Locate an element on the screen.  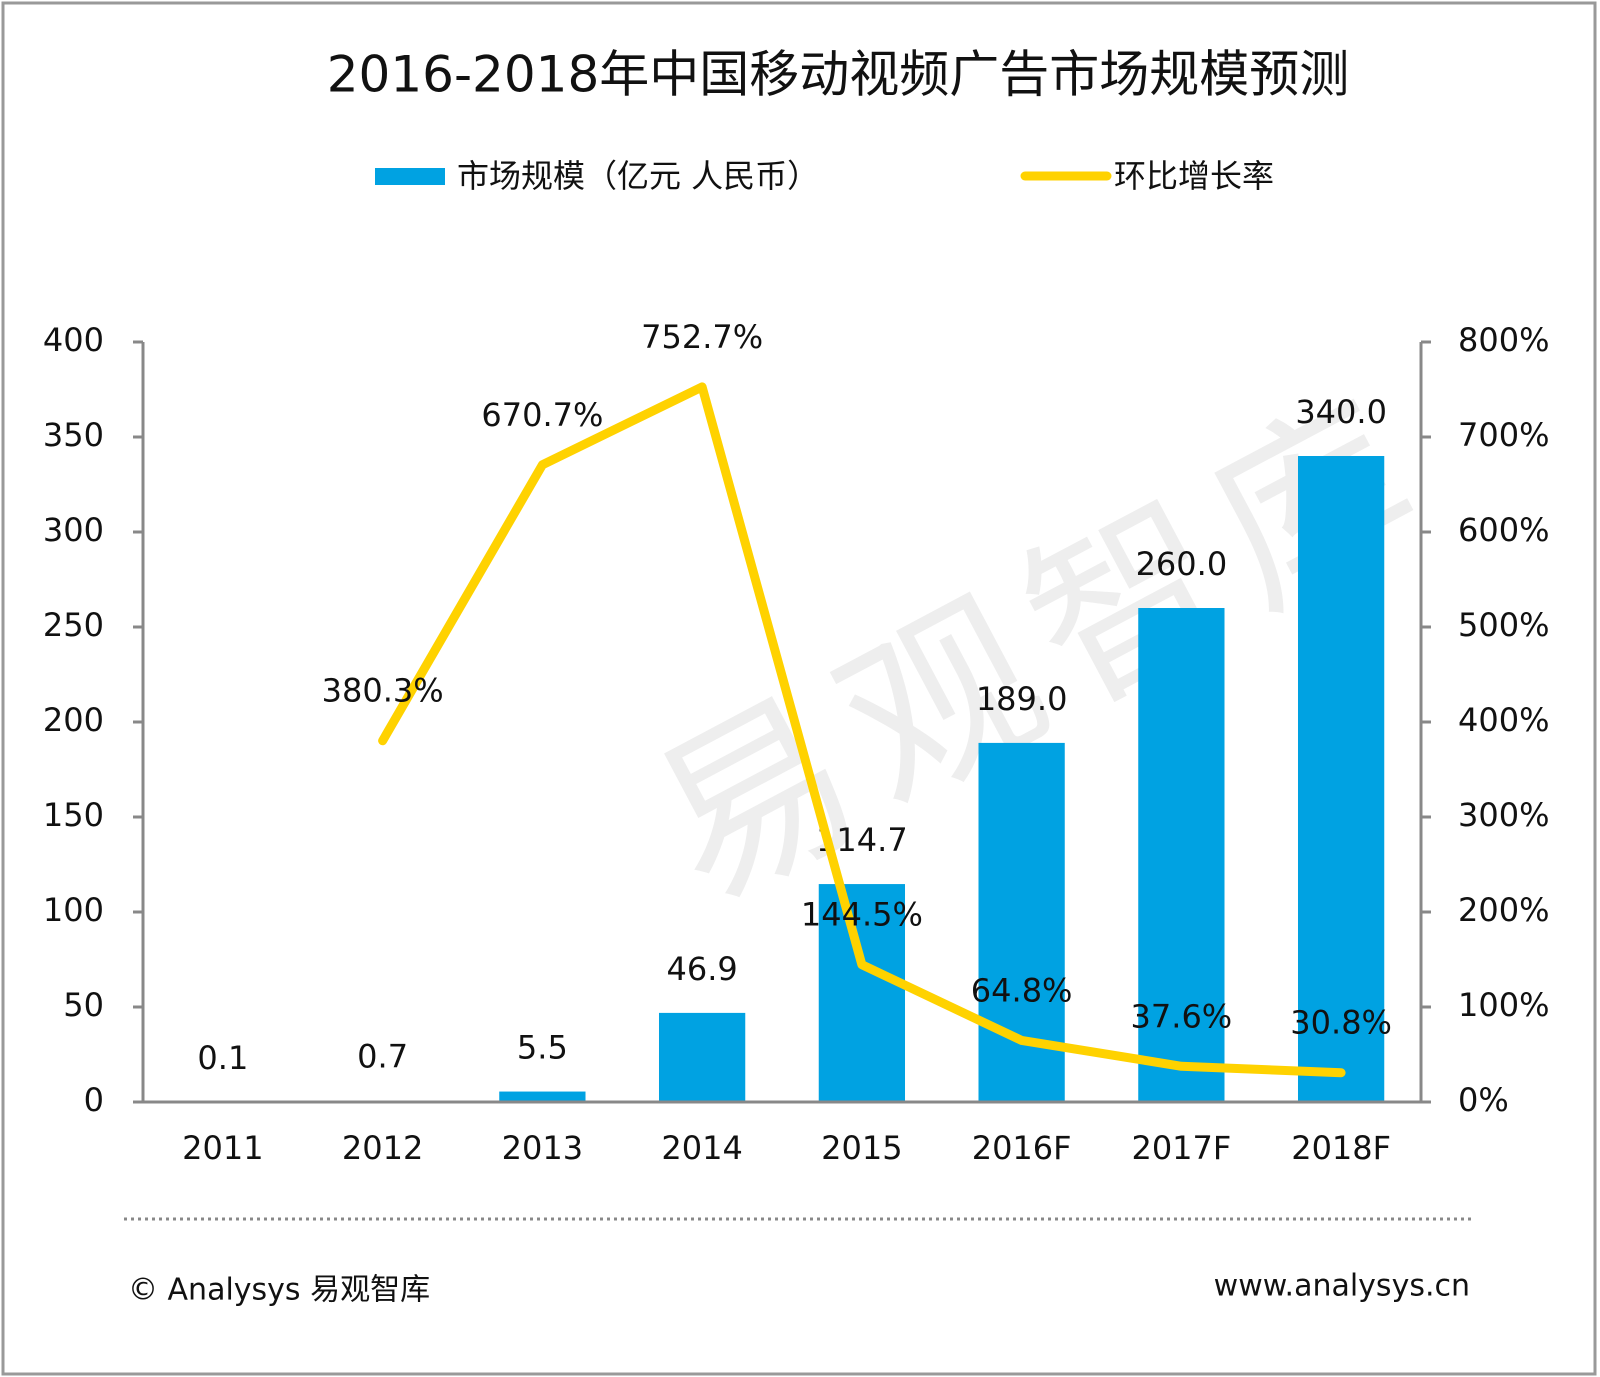
bar-value-label: 340.0 is located at coordinates (1341, 412).